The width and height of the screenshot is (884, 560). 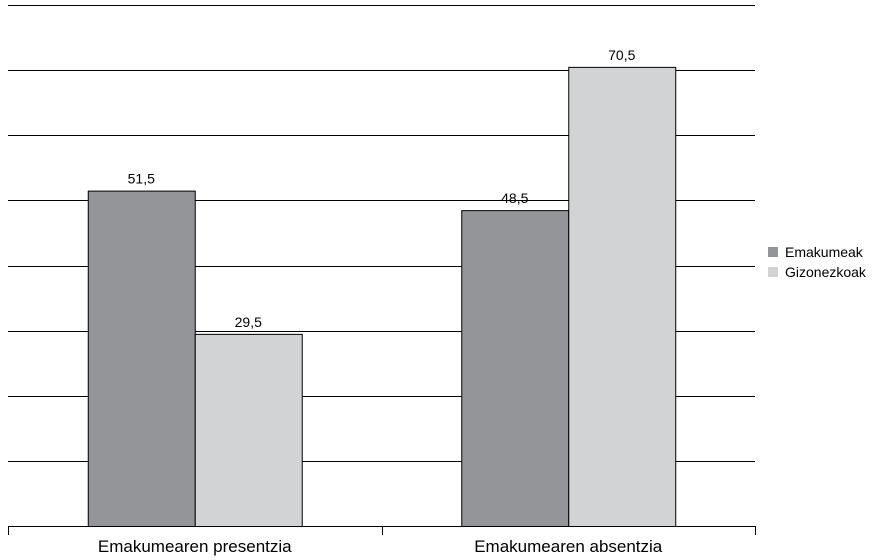 I want to click on legend-swatch-emakumeak, so click(x=773, y=252).